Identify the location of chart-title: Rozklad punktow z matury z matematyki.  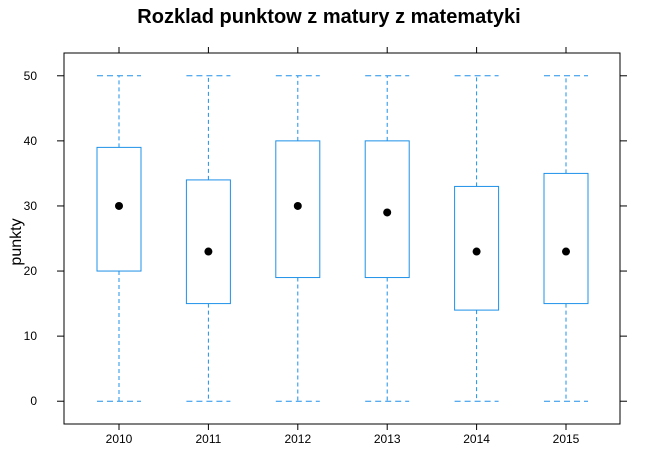
(328, 17).